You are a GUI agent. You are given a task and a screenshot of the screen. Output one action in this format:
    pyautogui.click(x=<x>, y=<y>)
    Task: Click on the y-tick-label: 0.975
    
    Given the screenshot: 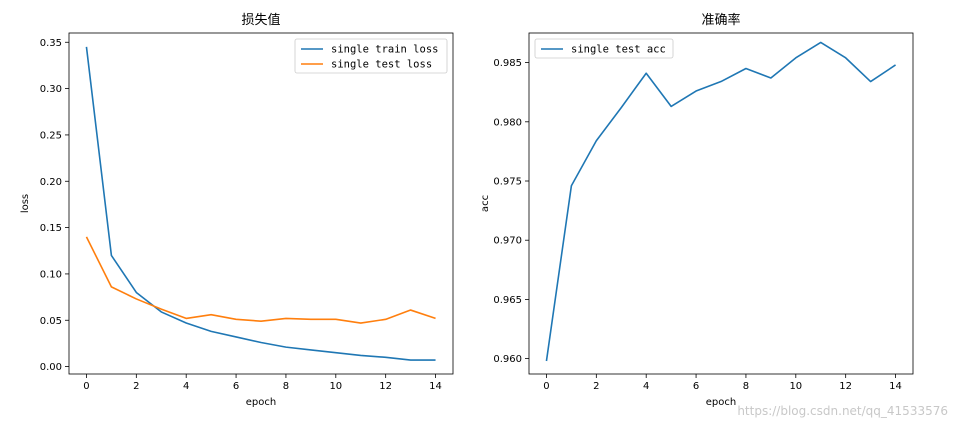 What is the action you would take?
    pyautogui.click(x=507, y=182)
    